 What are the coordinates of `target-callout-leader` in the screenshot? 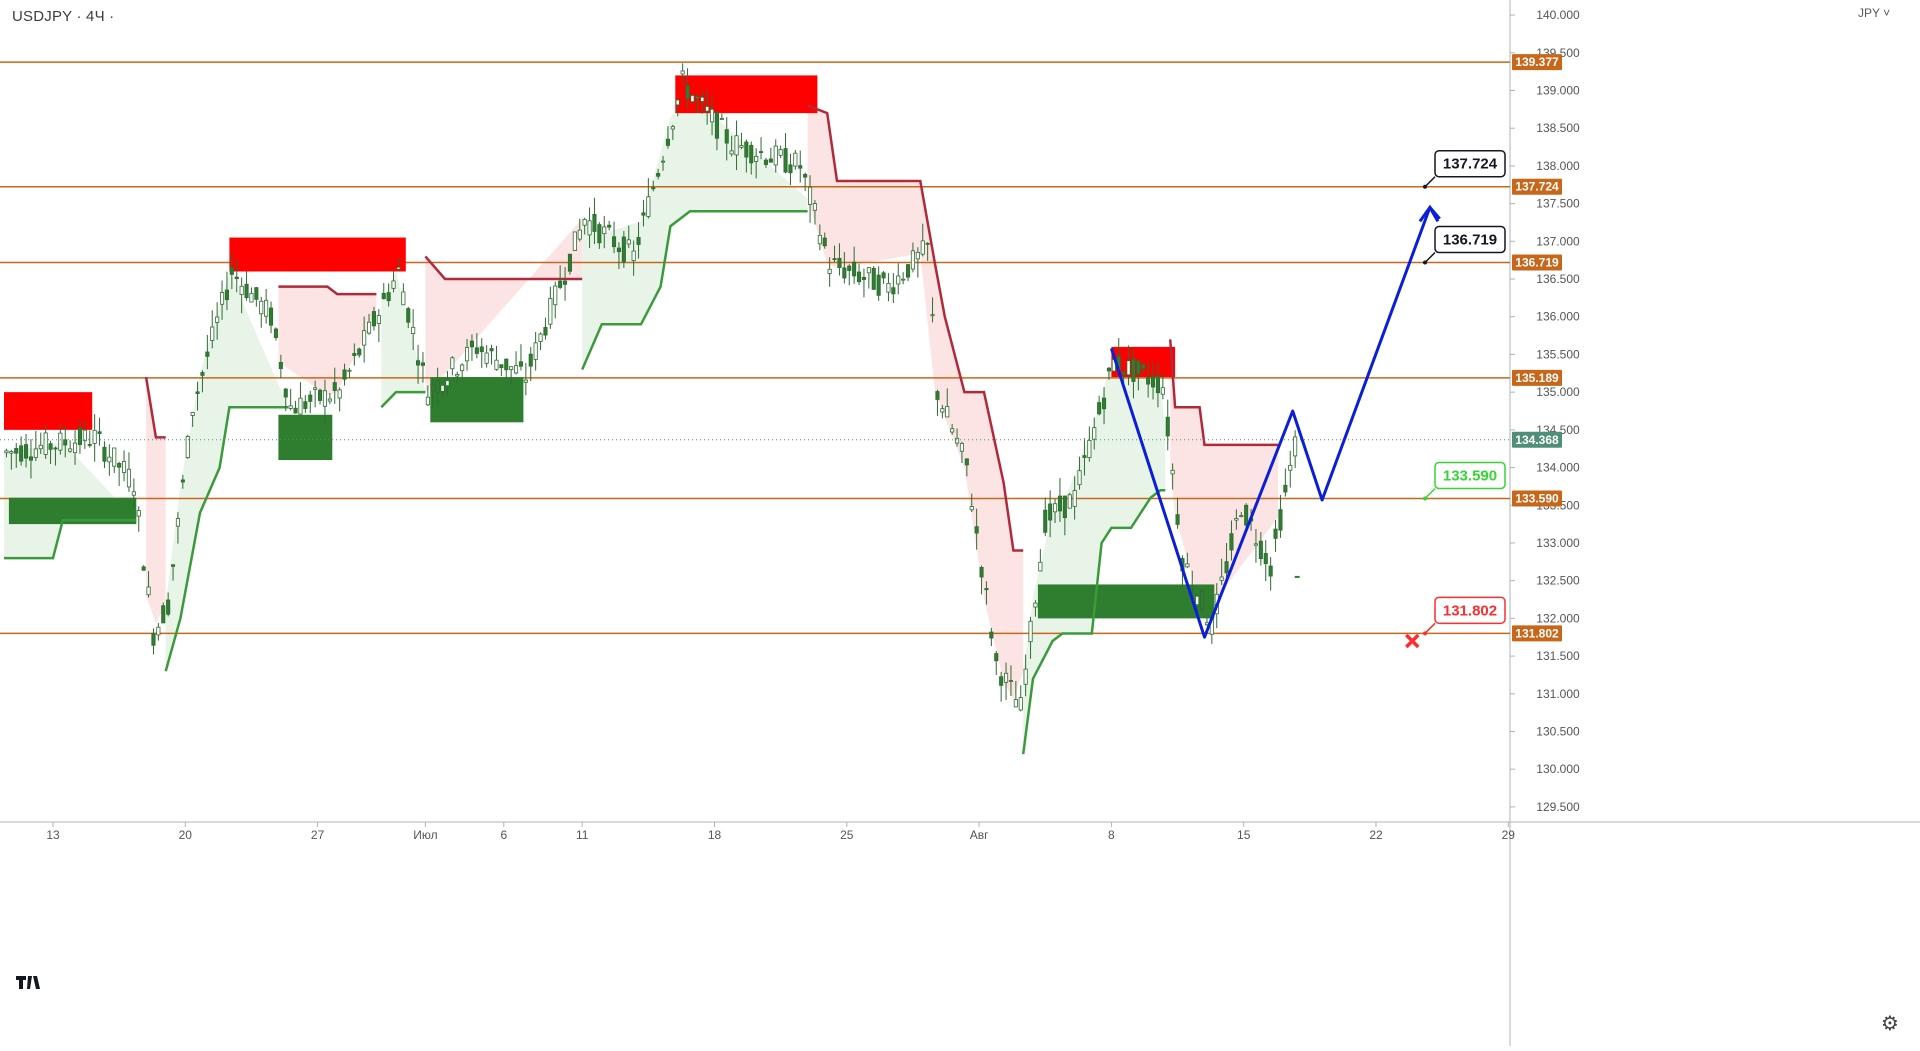 It's located at (1430, 182).